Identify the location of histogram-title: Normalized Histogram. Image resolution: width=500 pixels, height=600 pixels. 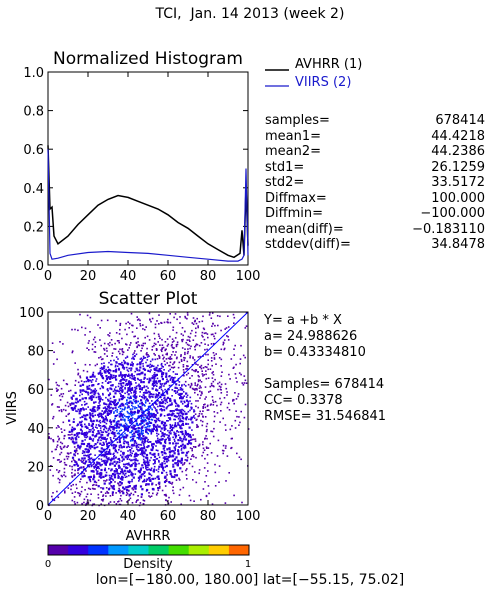
(148, 59).